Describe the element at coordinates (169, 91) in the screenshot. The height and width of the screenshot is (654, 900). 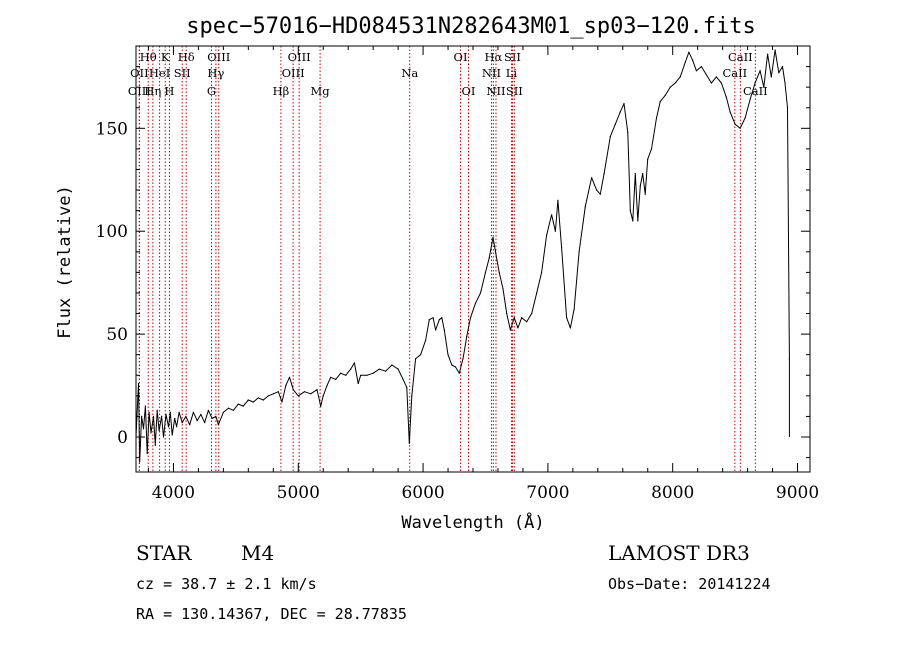
I see `spectral-line-label: H` at that location.